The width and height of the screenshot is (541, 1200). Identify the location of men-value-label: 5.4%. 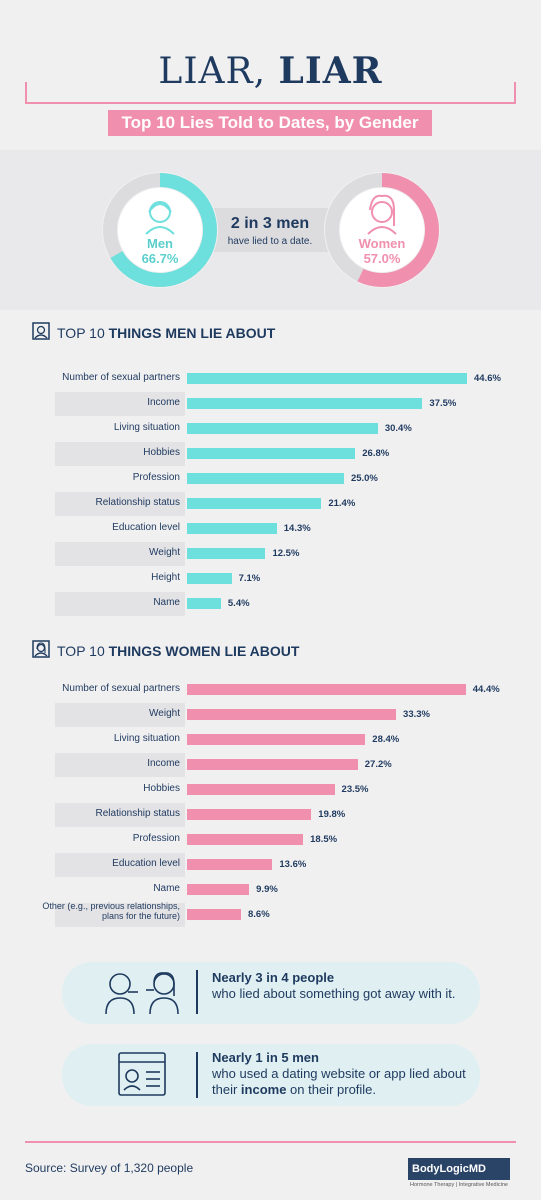
(238, 603).